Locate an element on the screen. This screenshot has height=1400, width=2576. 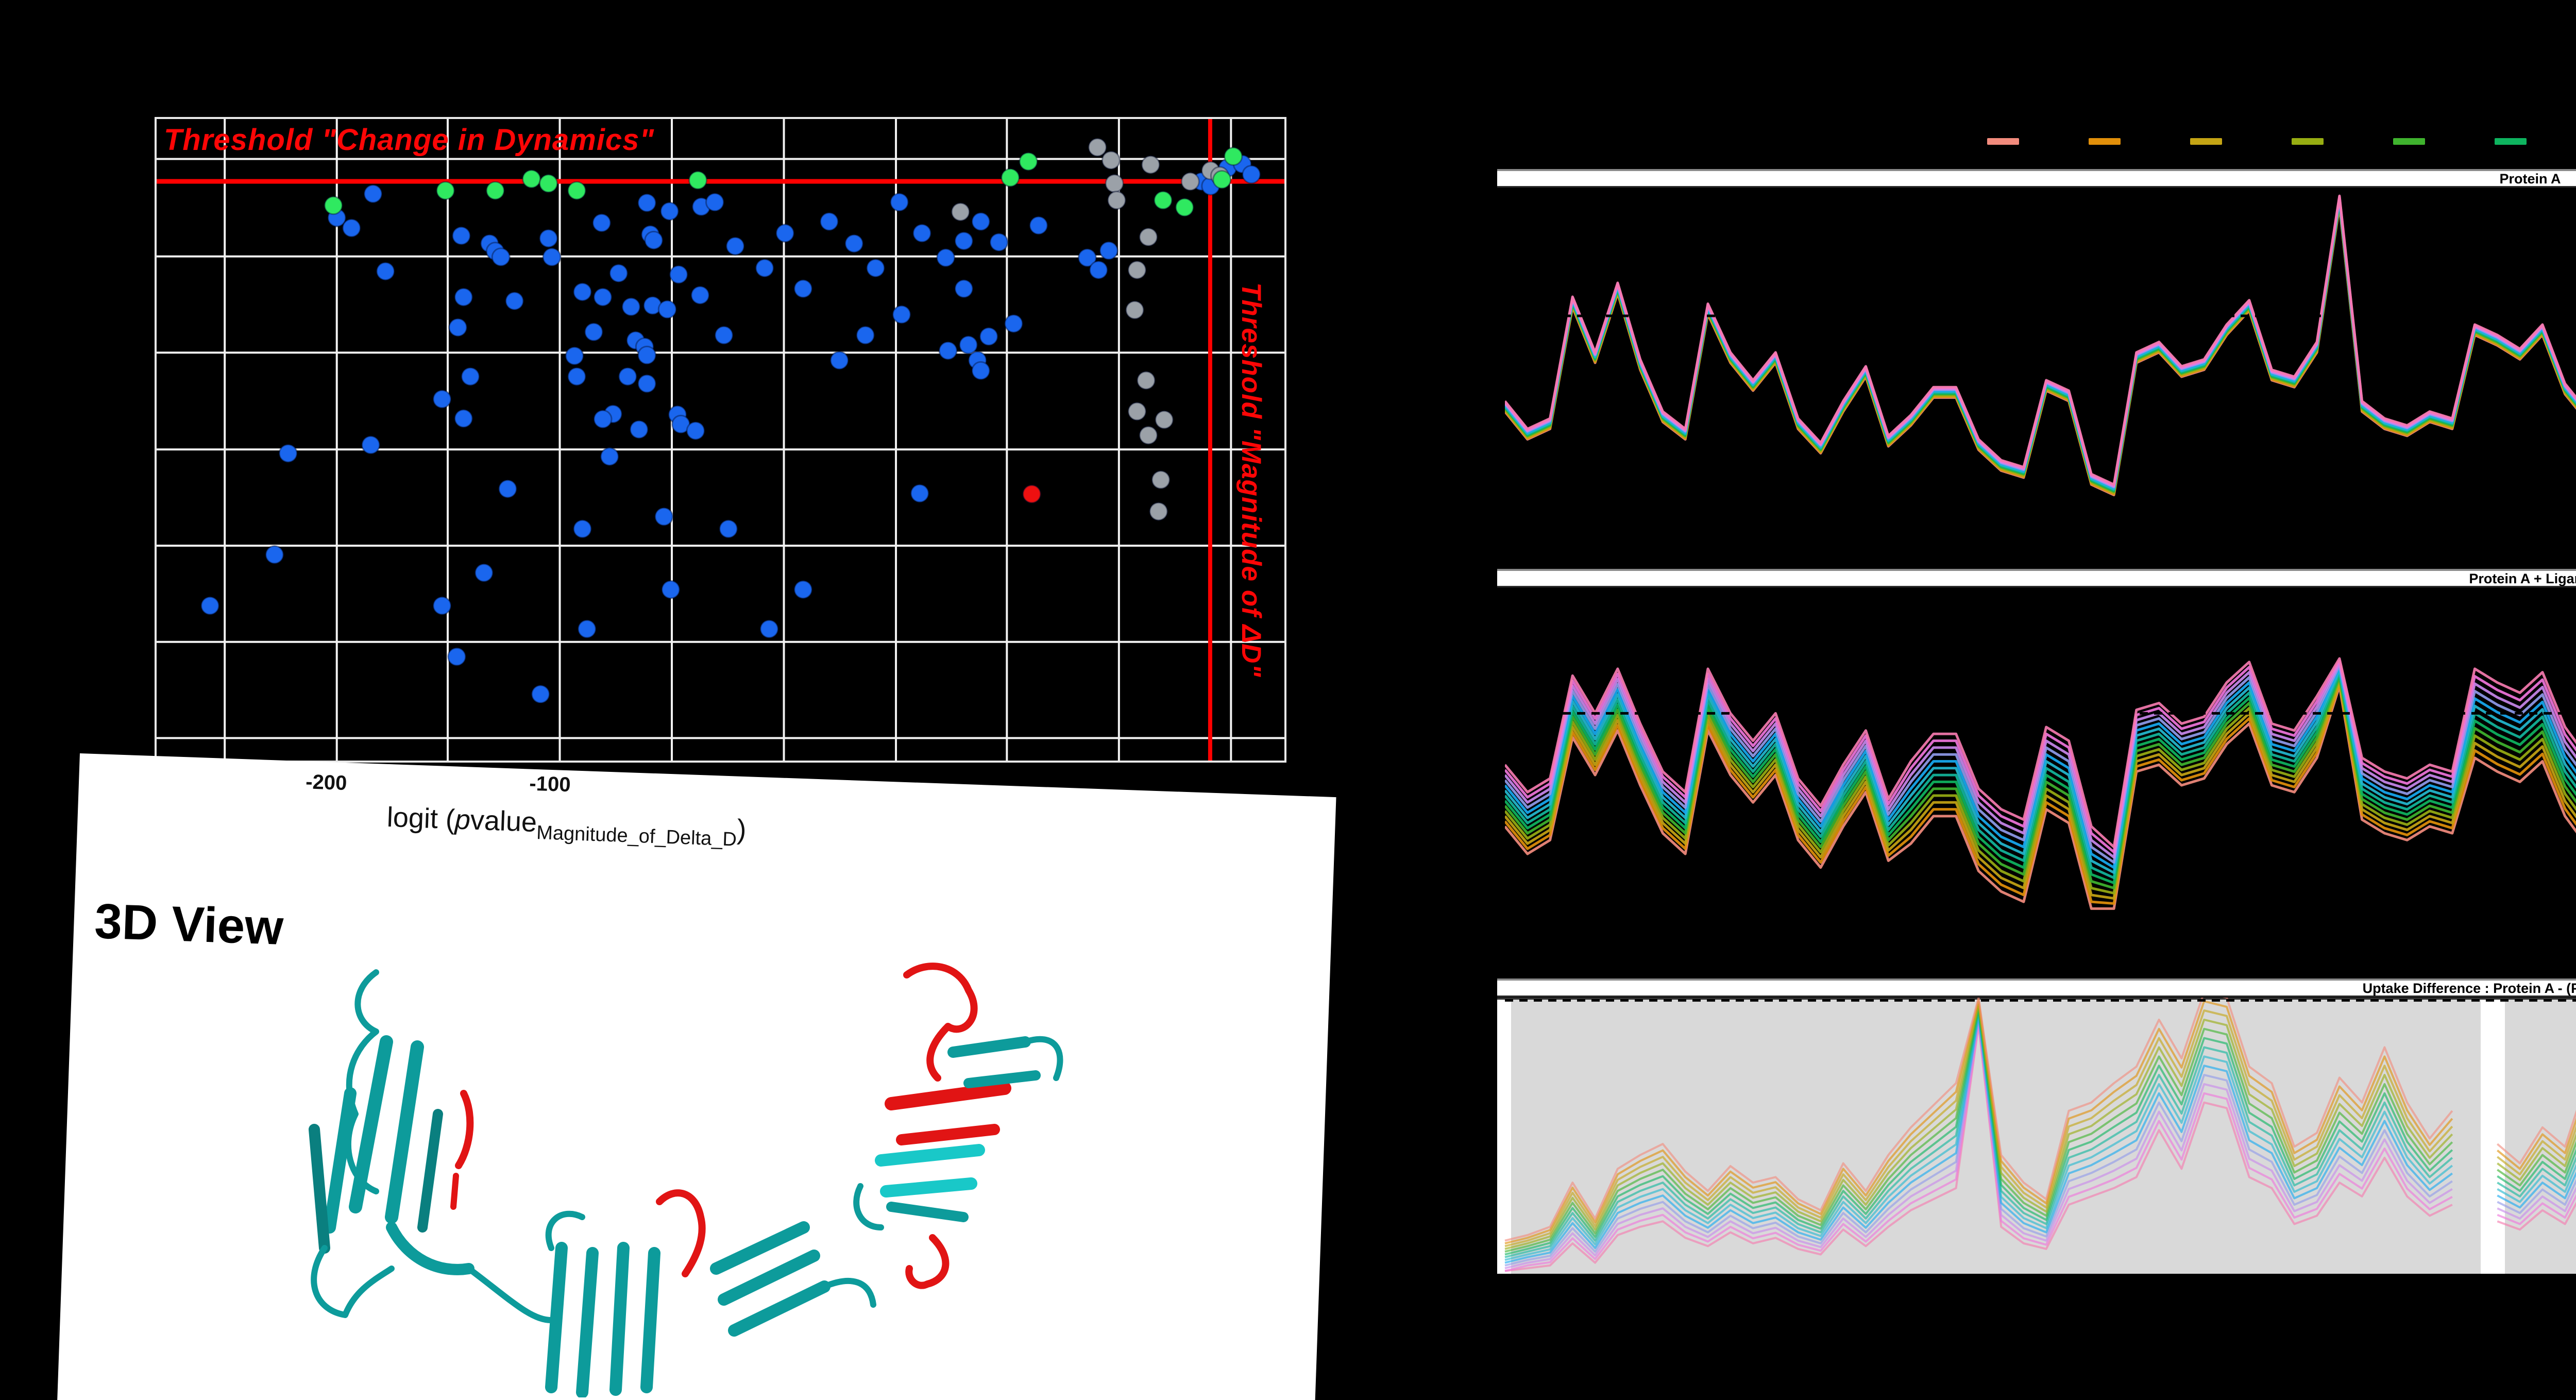
uptake-chart-protein-a-ligand is located at coordinates (2040, 761).